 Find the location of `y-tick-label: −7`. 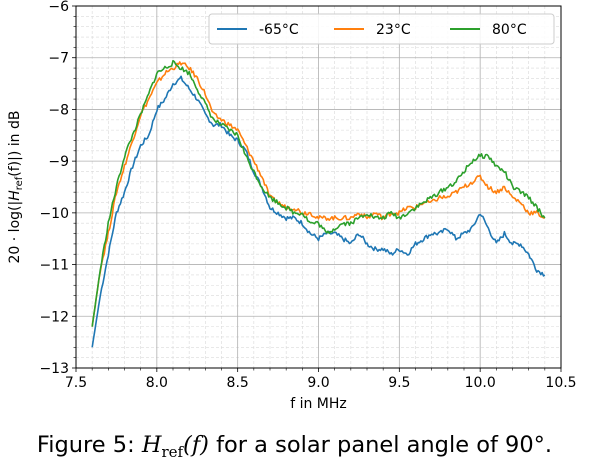

y-tick-label: −7 is located at coordinates (58, 59).